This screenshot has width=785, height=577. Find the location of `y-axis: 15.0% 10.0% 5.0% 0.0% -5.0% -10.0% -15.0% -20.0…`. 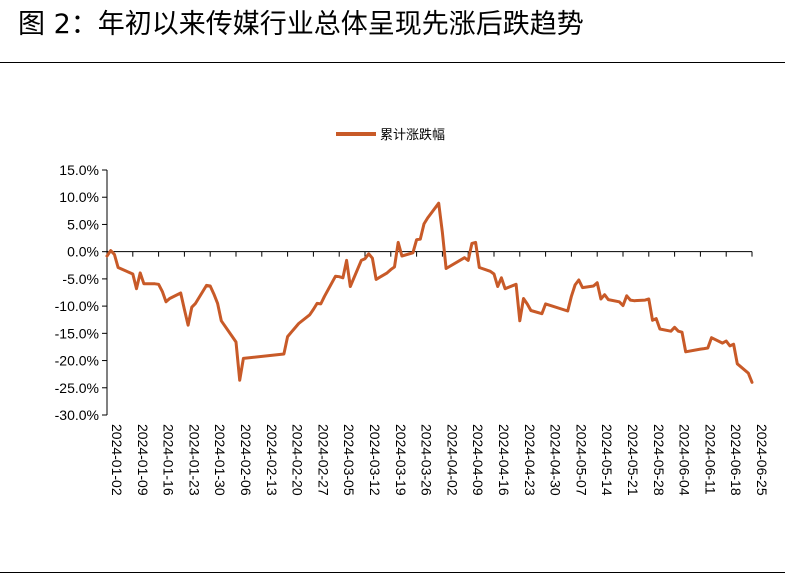

y-axis: 15.0% 10.0% 5.0% 0.0% -5.0% -10.0% -15.0% -20.0… is located at coordinates (81, 292).